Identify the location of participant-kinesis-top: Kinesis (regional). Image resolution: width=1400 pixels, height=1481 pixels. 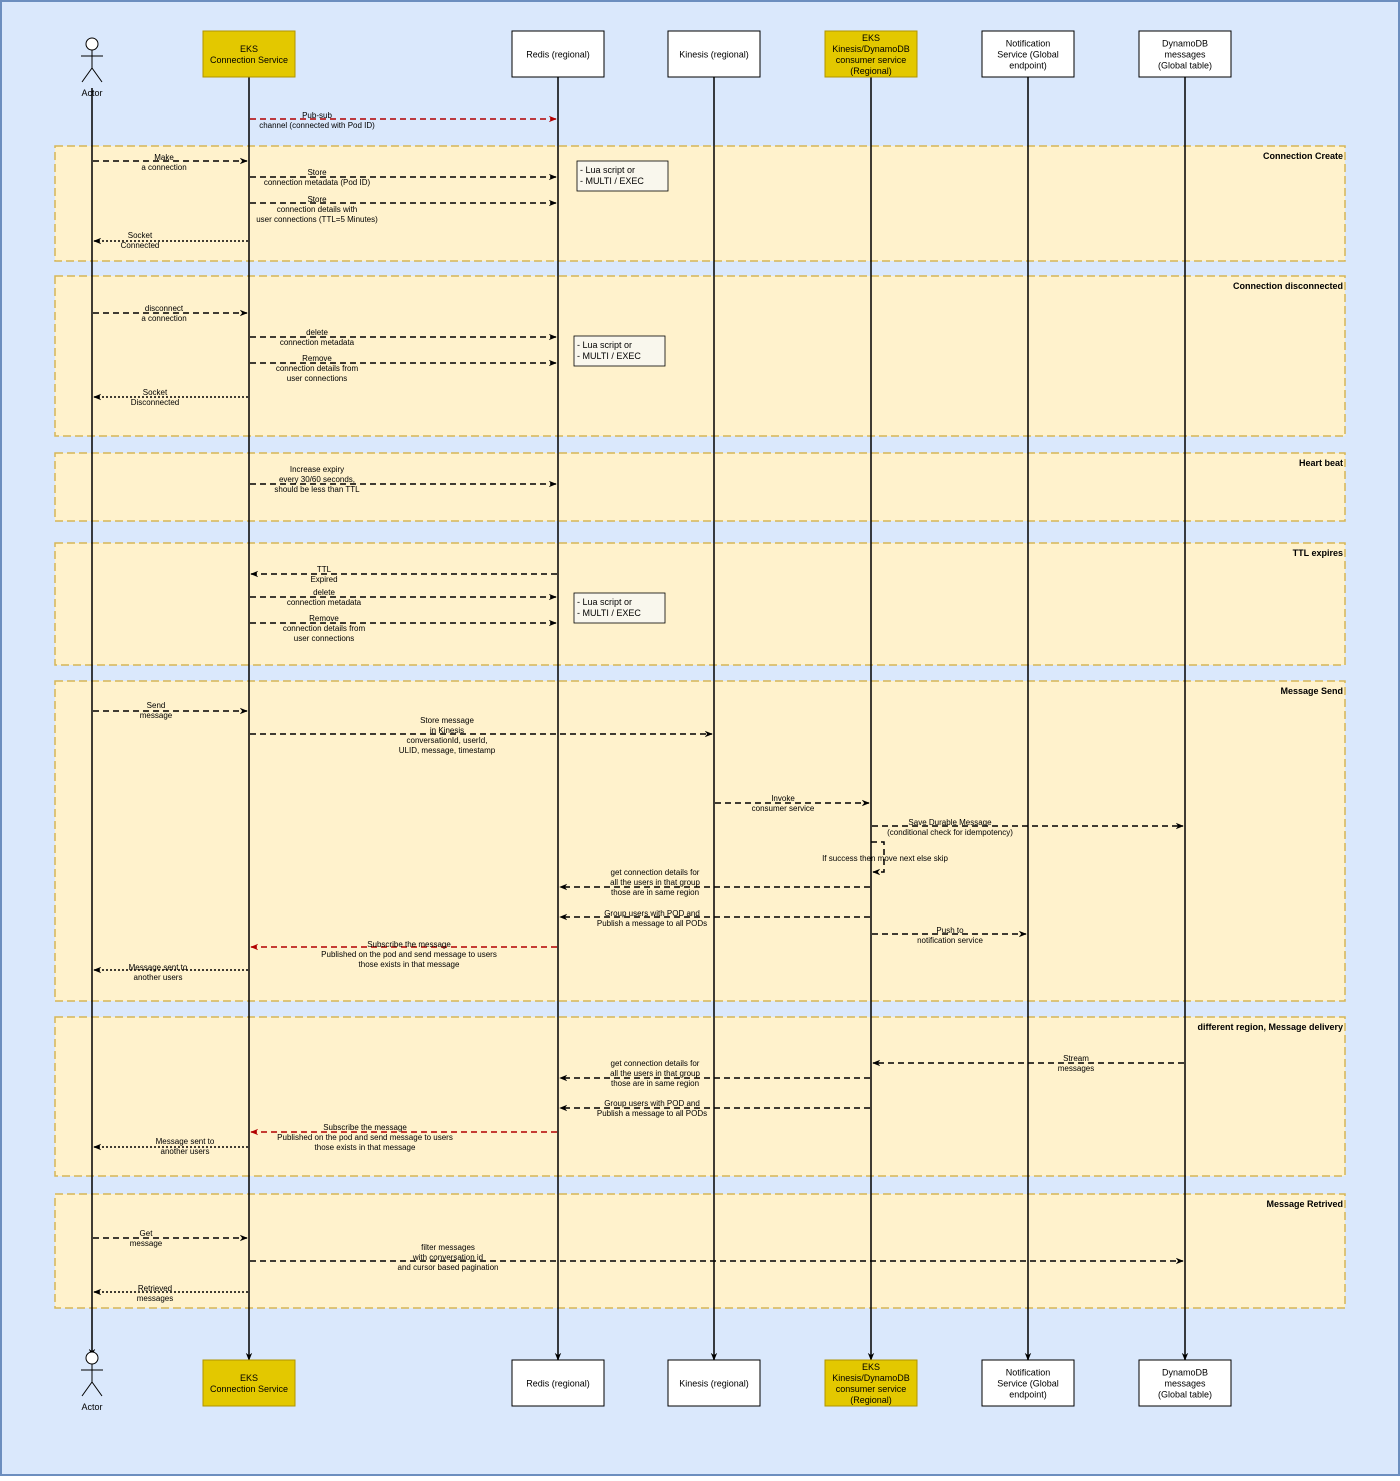
(714, 54).